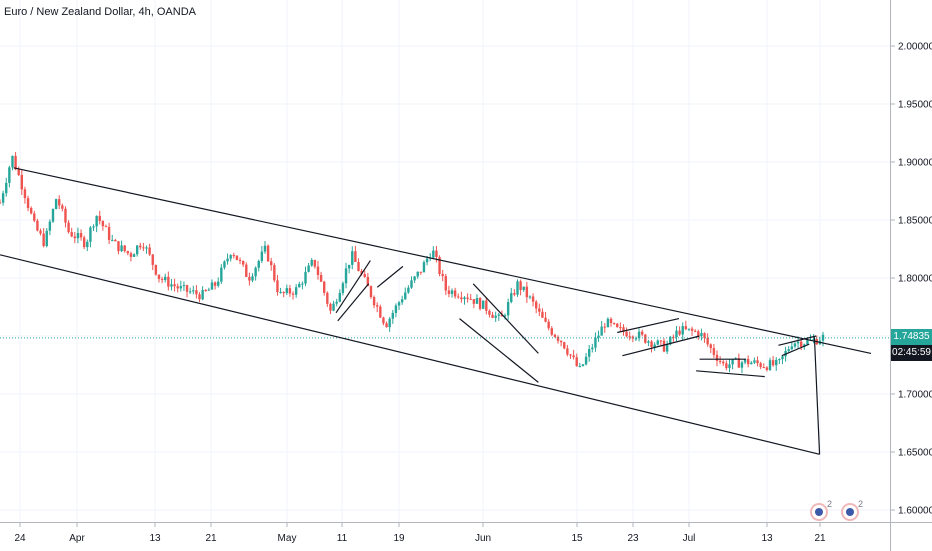 This screenshot has height=551, width=932. Describe the element at coordinates (420, 533) in the screenshot. I see `time-axis-labels: 24 Apr 13 21 May 11 19 Jun 15 23 Jul 13 21` at that location.